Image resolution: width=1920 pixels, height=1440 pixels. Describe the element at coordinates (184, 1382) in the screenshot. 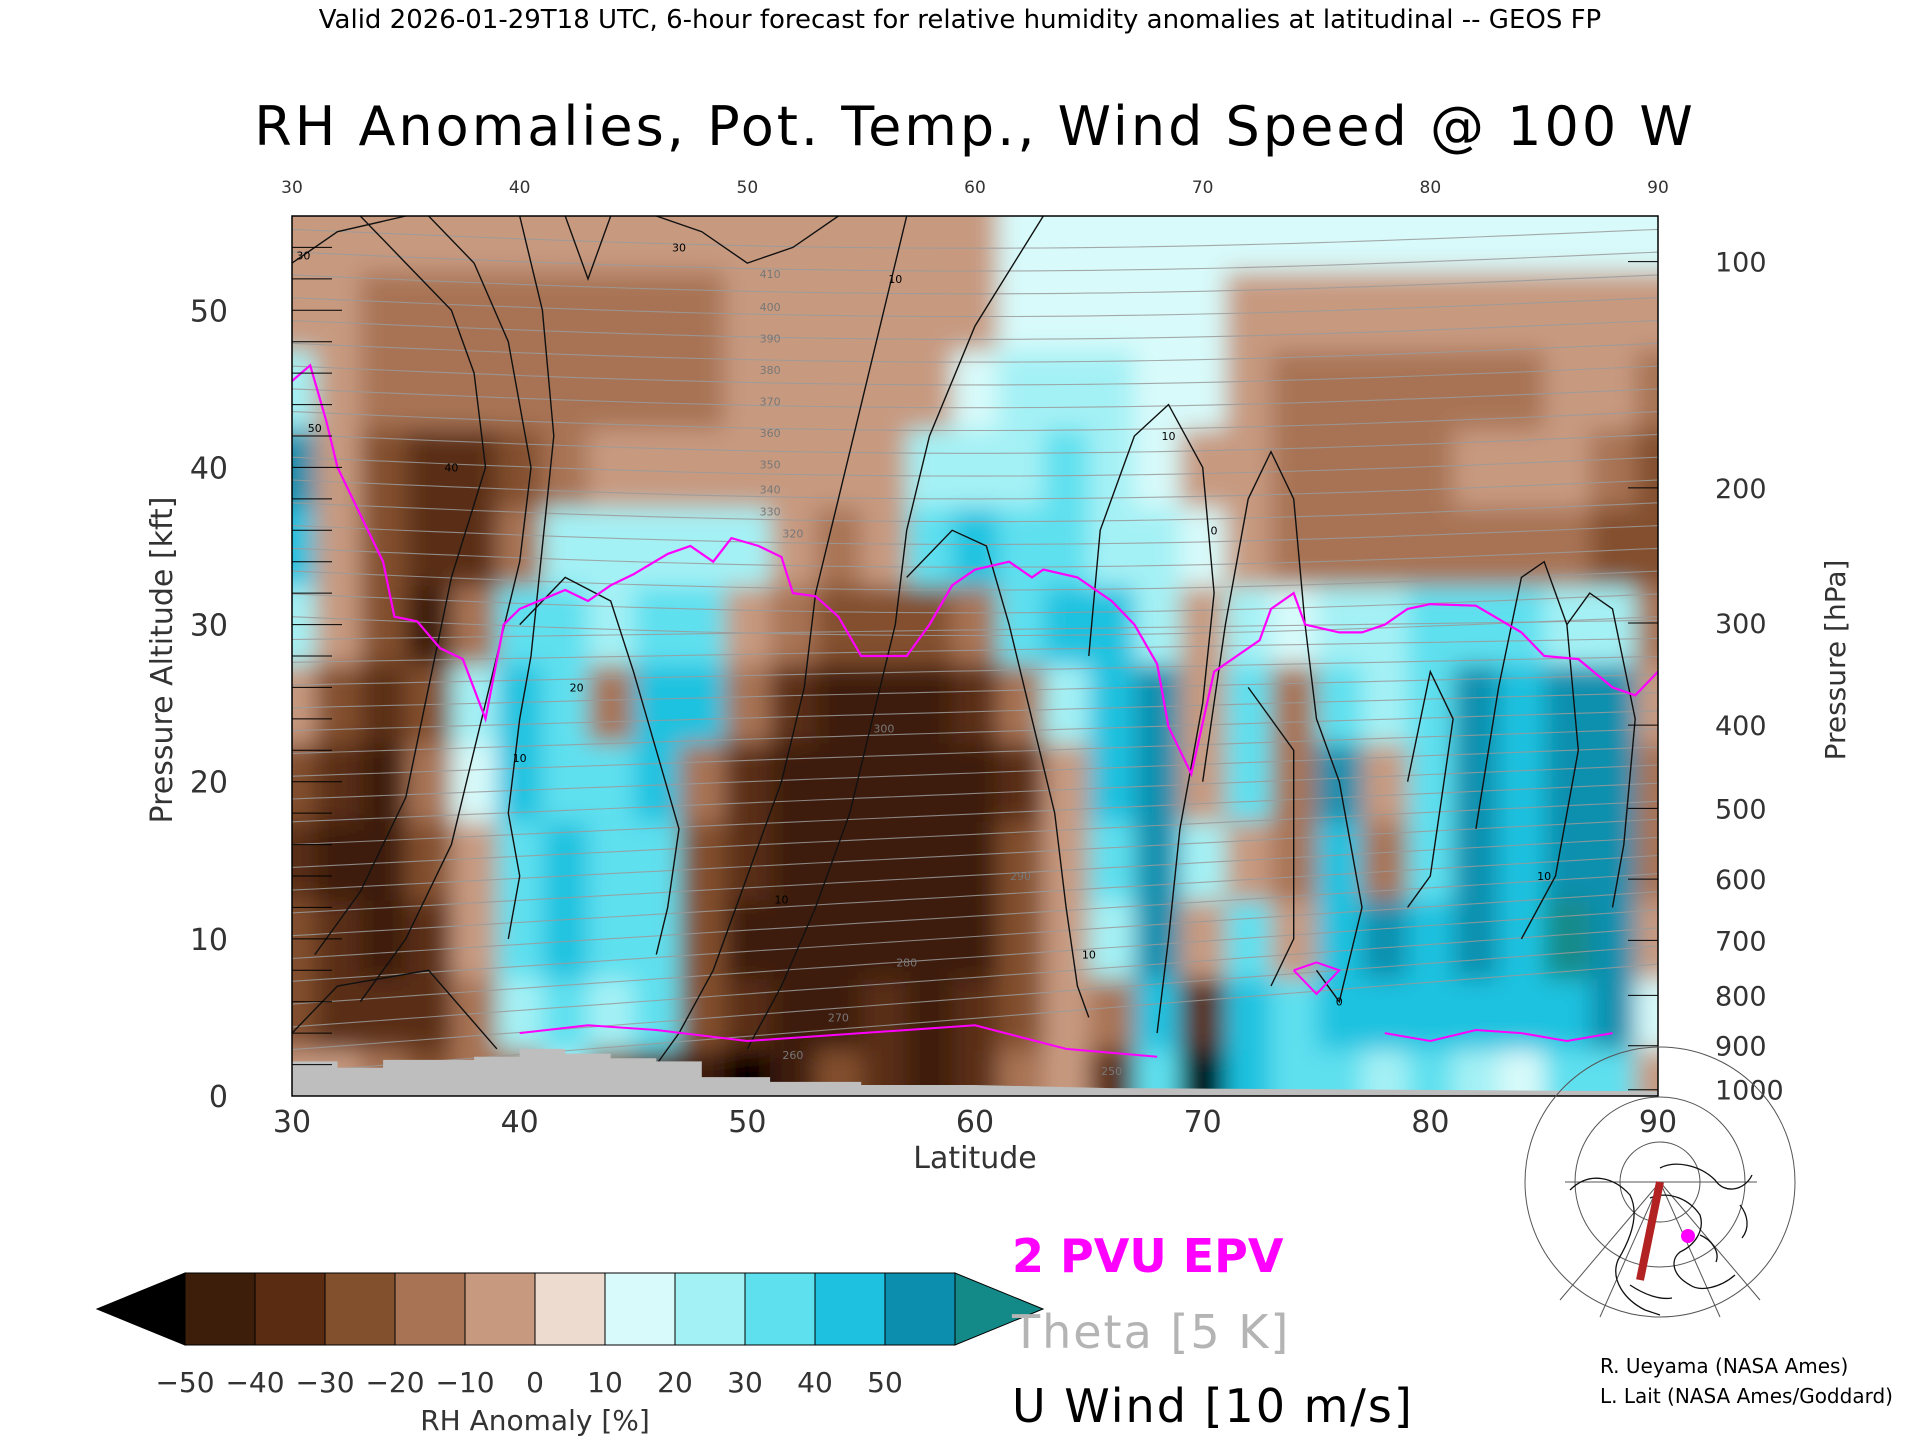

I see `colorbar-tick-label: −50` at that location.